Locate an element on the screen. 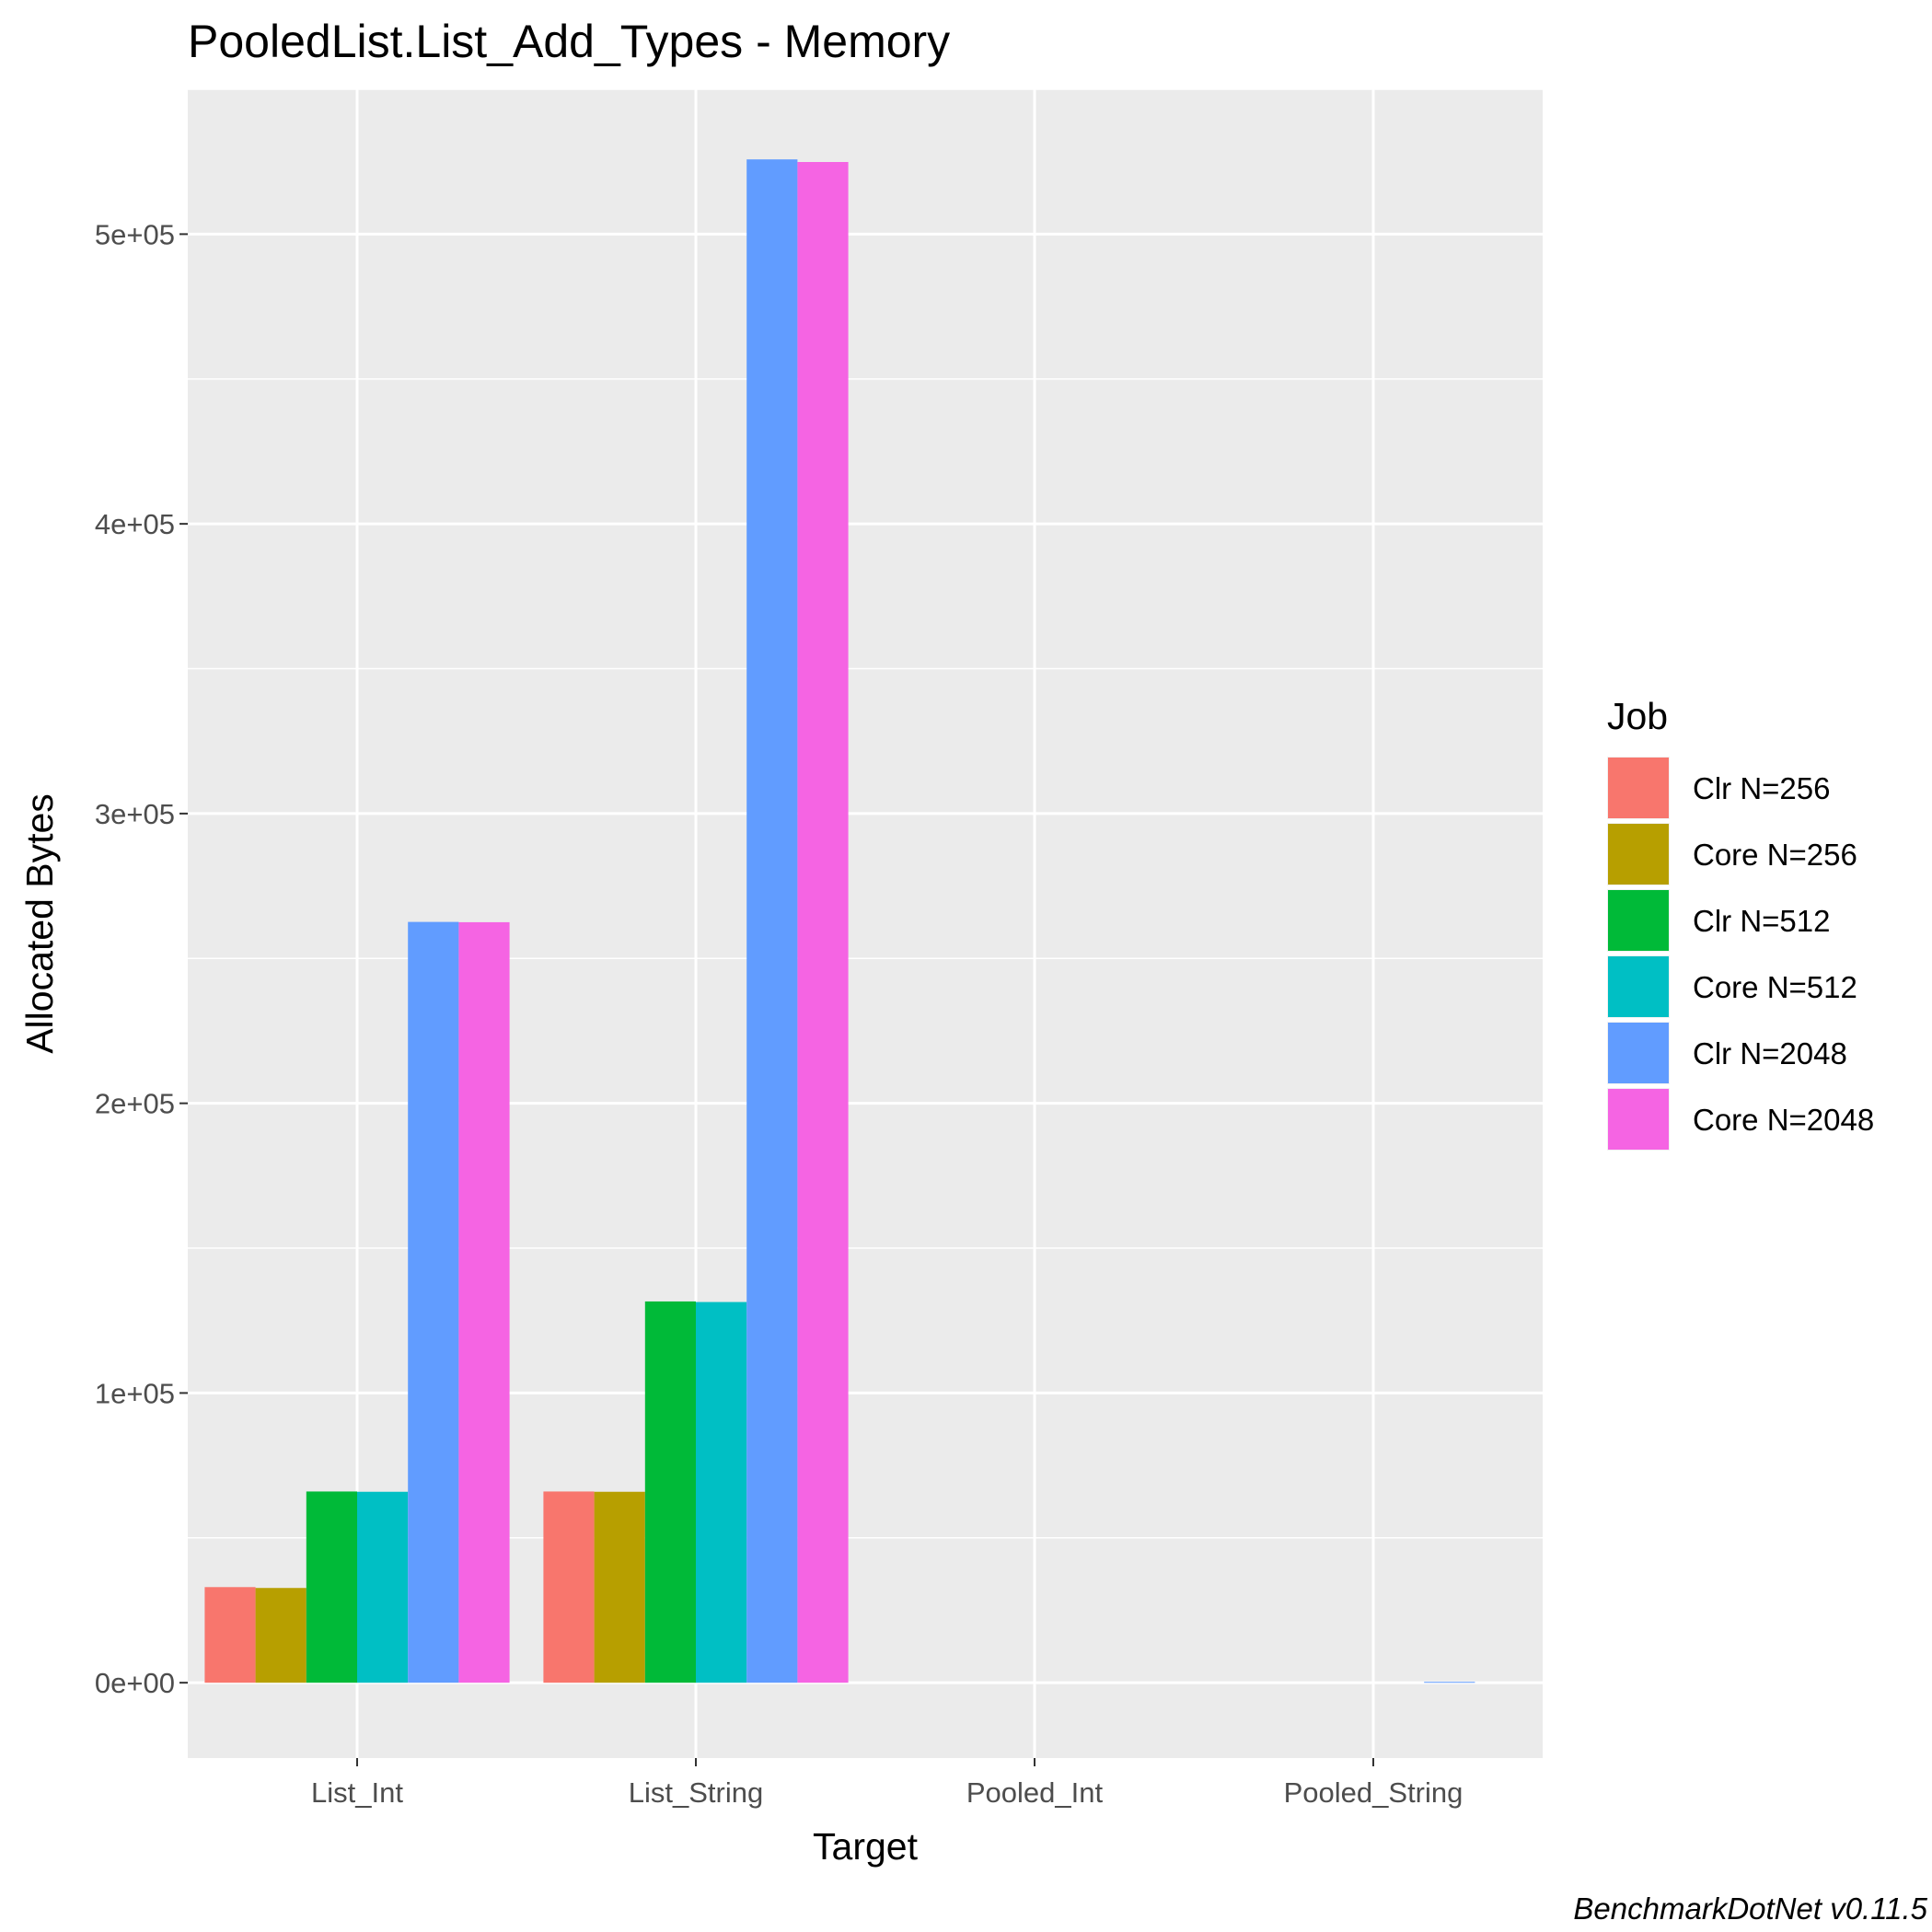 Image resolution: width=1932 pixels, height=1932 pixels. y-axis: 0e+00 1e+05 2e+05 3e+05 4e+05 5e+05 is located at coordinates (142, 958).